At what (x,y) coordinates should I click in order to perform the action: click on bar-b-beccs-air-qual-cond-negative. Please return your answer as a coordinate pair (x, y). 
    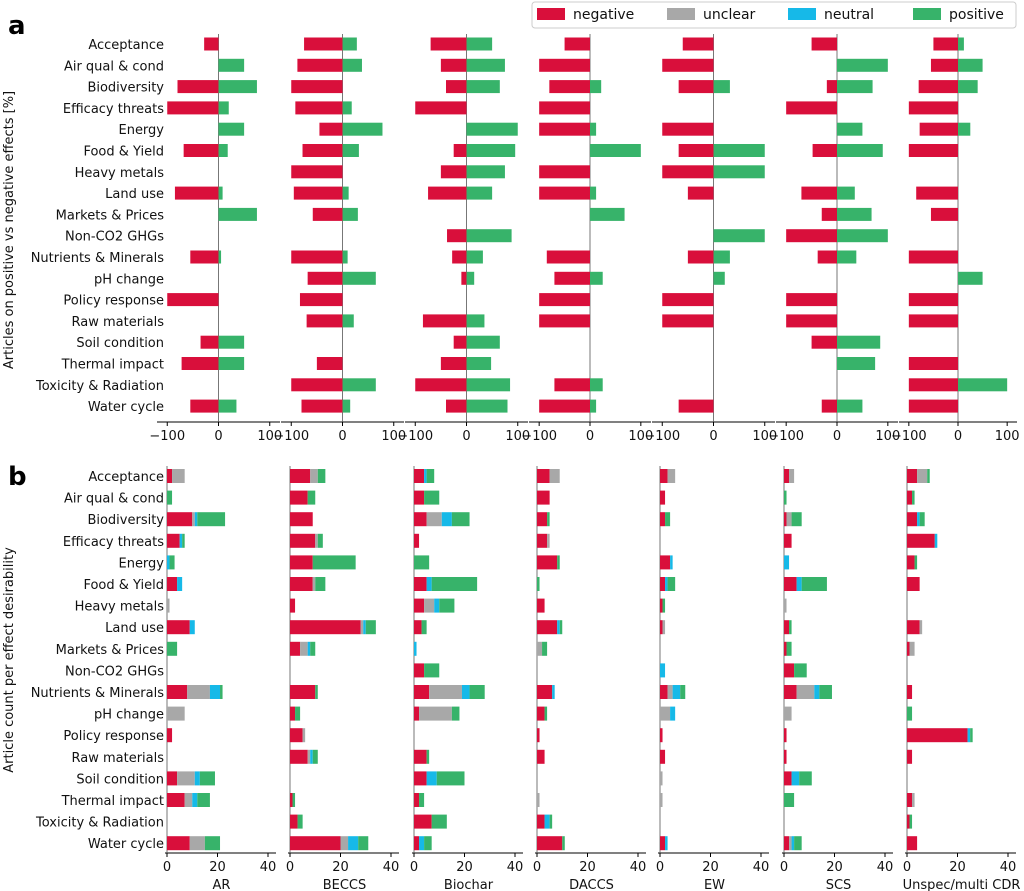
    Looking at the image, I should click on (299, 497).